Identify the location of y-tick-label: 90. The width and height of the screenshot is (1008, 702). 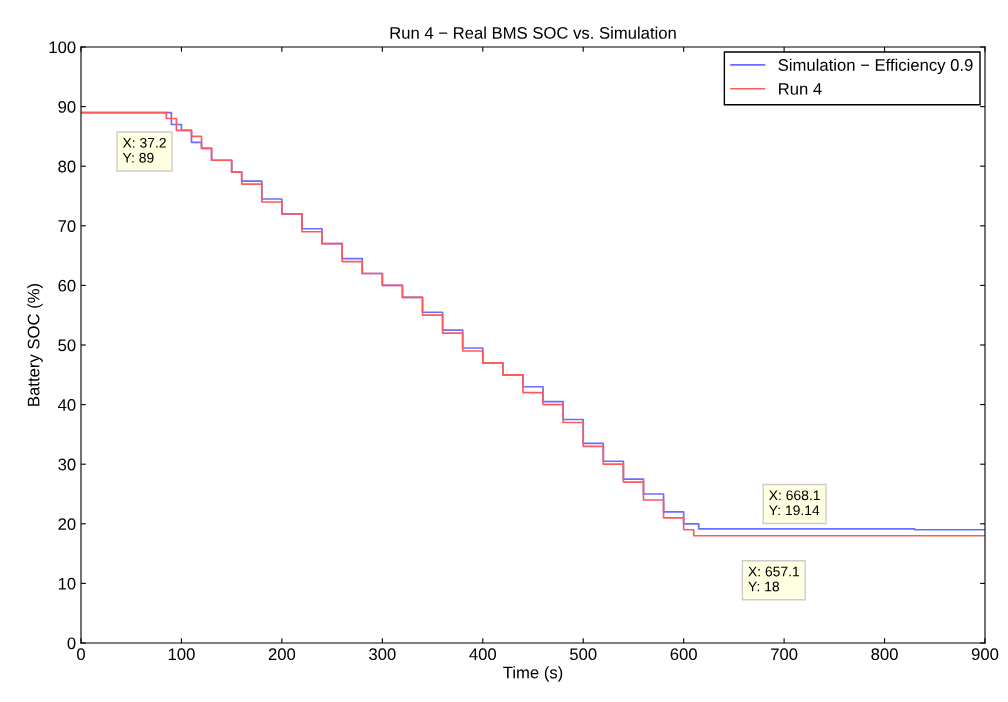
(67, 107).